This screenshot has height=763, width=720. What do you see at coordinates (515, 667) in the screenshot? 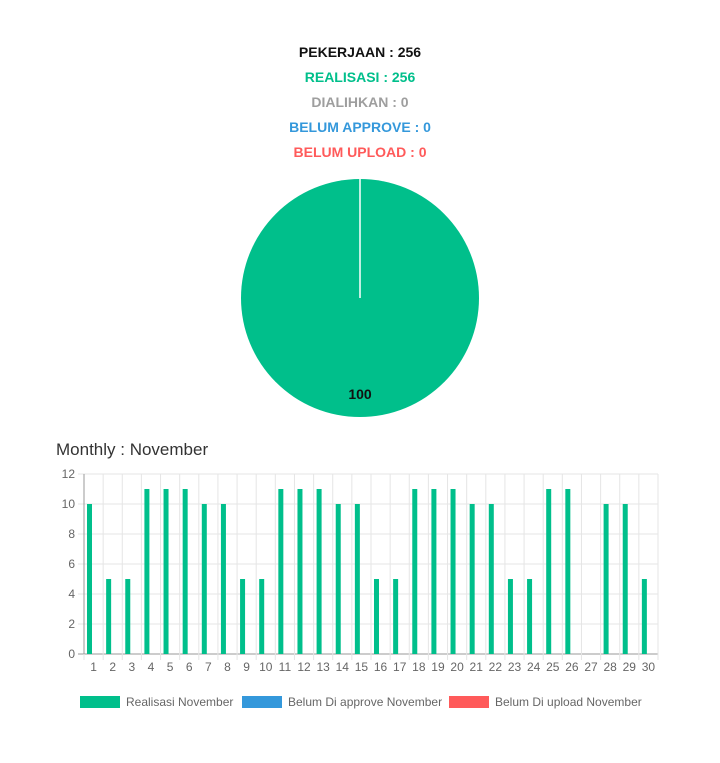
I see `x-tick-label: 23` at bounding box center [515, 667].